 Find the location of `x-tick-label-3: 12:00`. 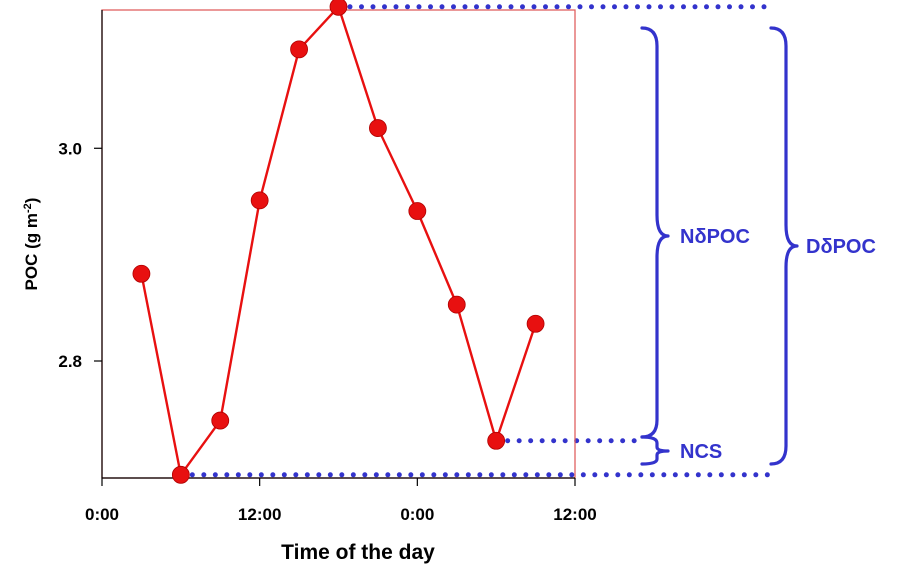

x-tick-label-3: 12:00 is located at coordinates (574, 514).